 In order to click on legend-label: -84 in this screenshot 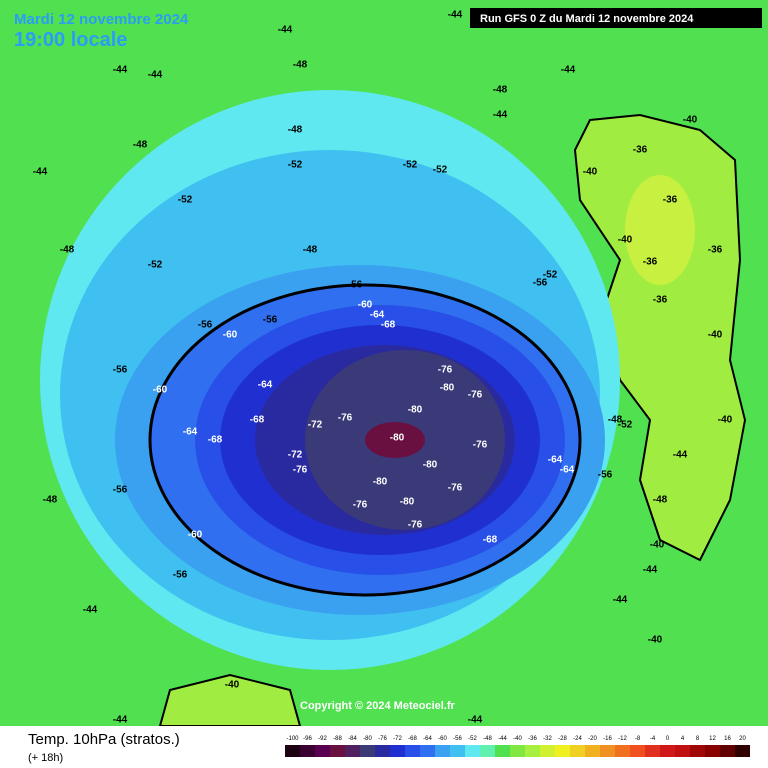, I will do `click(352, 739)`.